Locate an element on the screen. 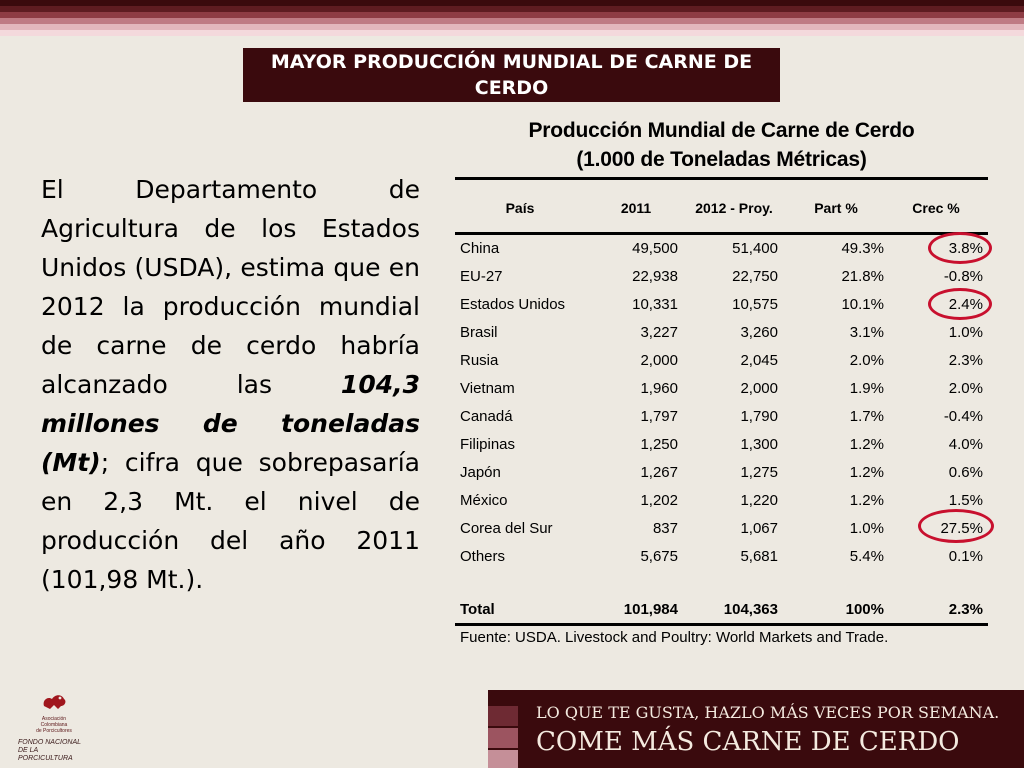 This screenshot has height=768, width=1024. cell-crec: 1.0% is located at coordinates (965, 332).